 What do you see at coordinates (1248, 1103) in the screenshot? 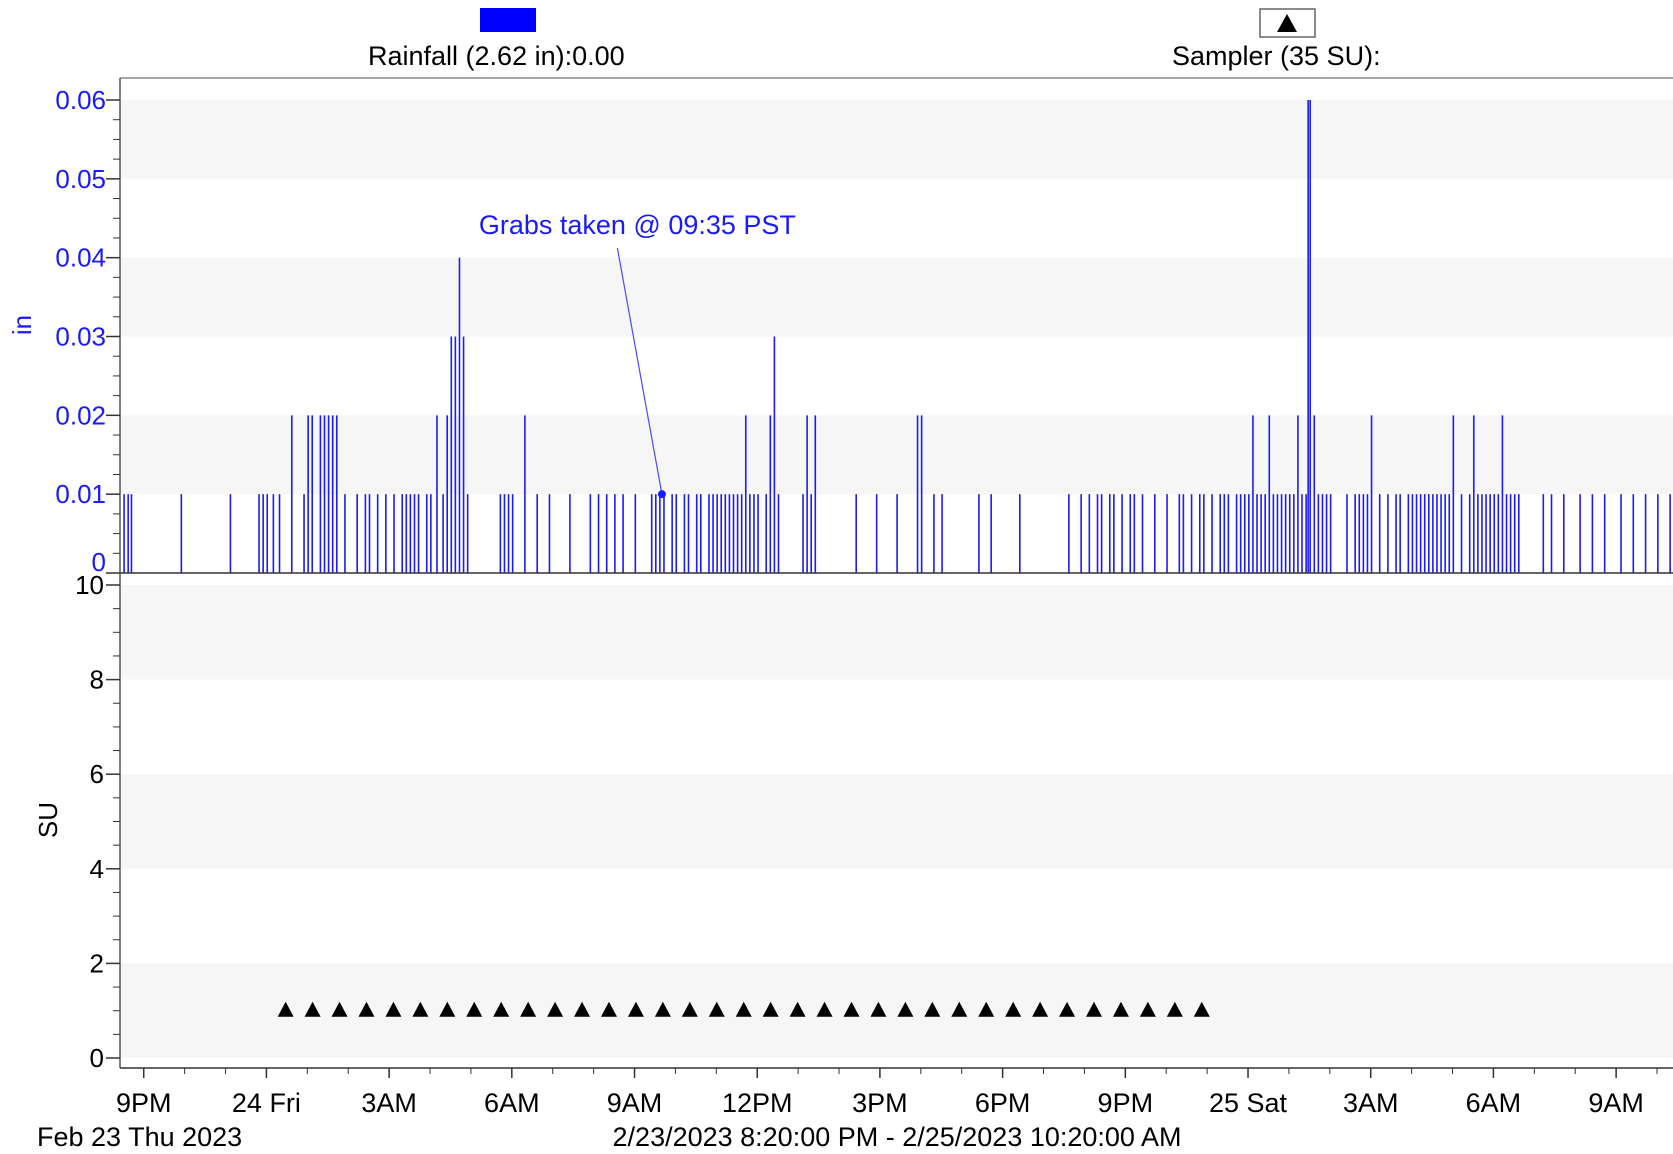
I see `x-tick-label: 25 Sat` at bounding box center [1248, 1103].